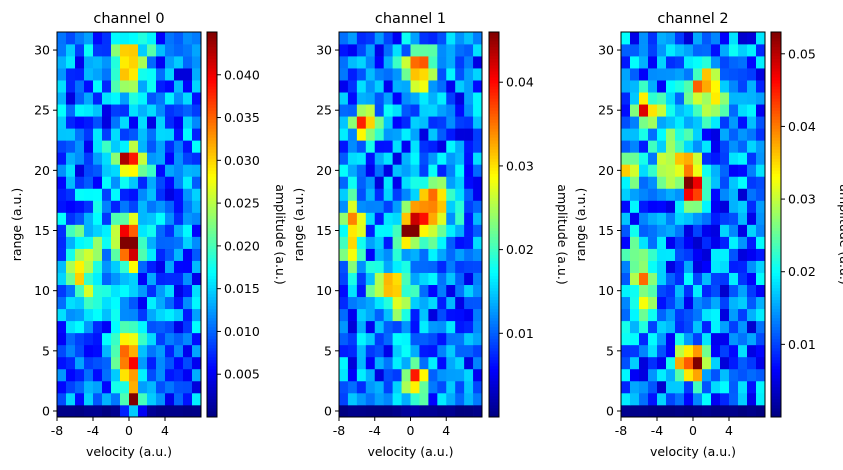  I want to click on colorbar-tick-label: 0.02, so click(520, 249).